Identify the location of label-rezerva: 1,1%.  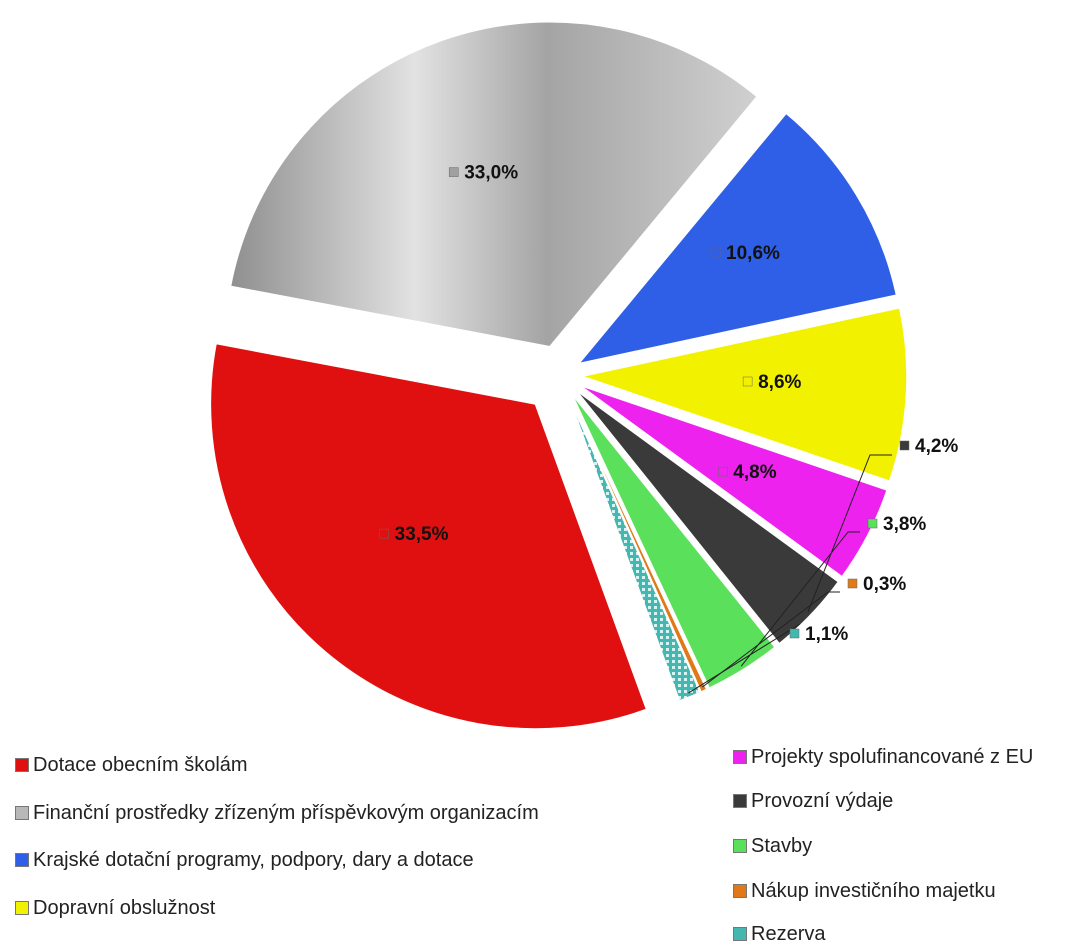
(818, 634).